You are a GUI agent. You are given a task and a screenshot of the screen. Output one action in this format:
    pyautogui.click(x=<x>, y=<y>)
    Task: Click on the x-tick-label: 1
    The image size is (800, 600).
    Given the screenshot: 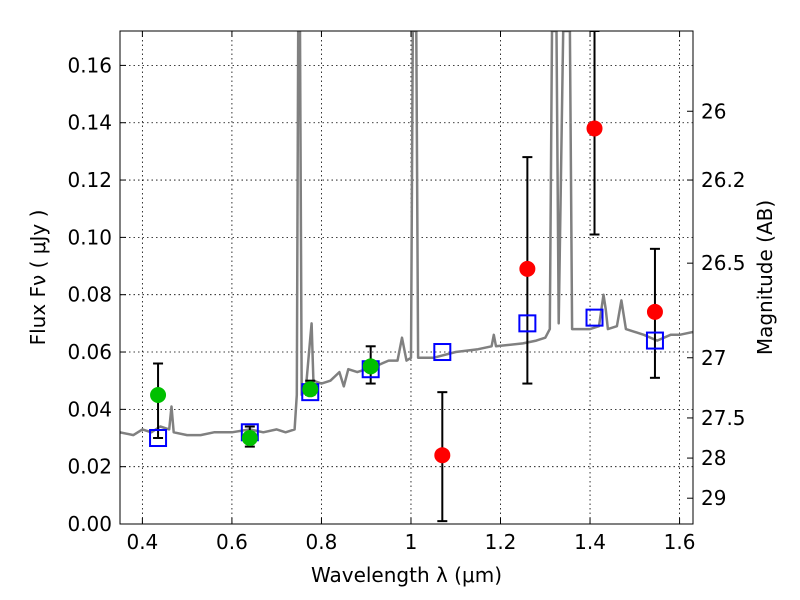 What is the action you would take?
    pyautogui.click(x=411, y=542)
    